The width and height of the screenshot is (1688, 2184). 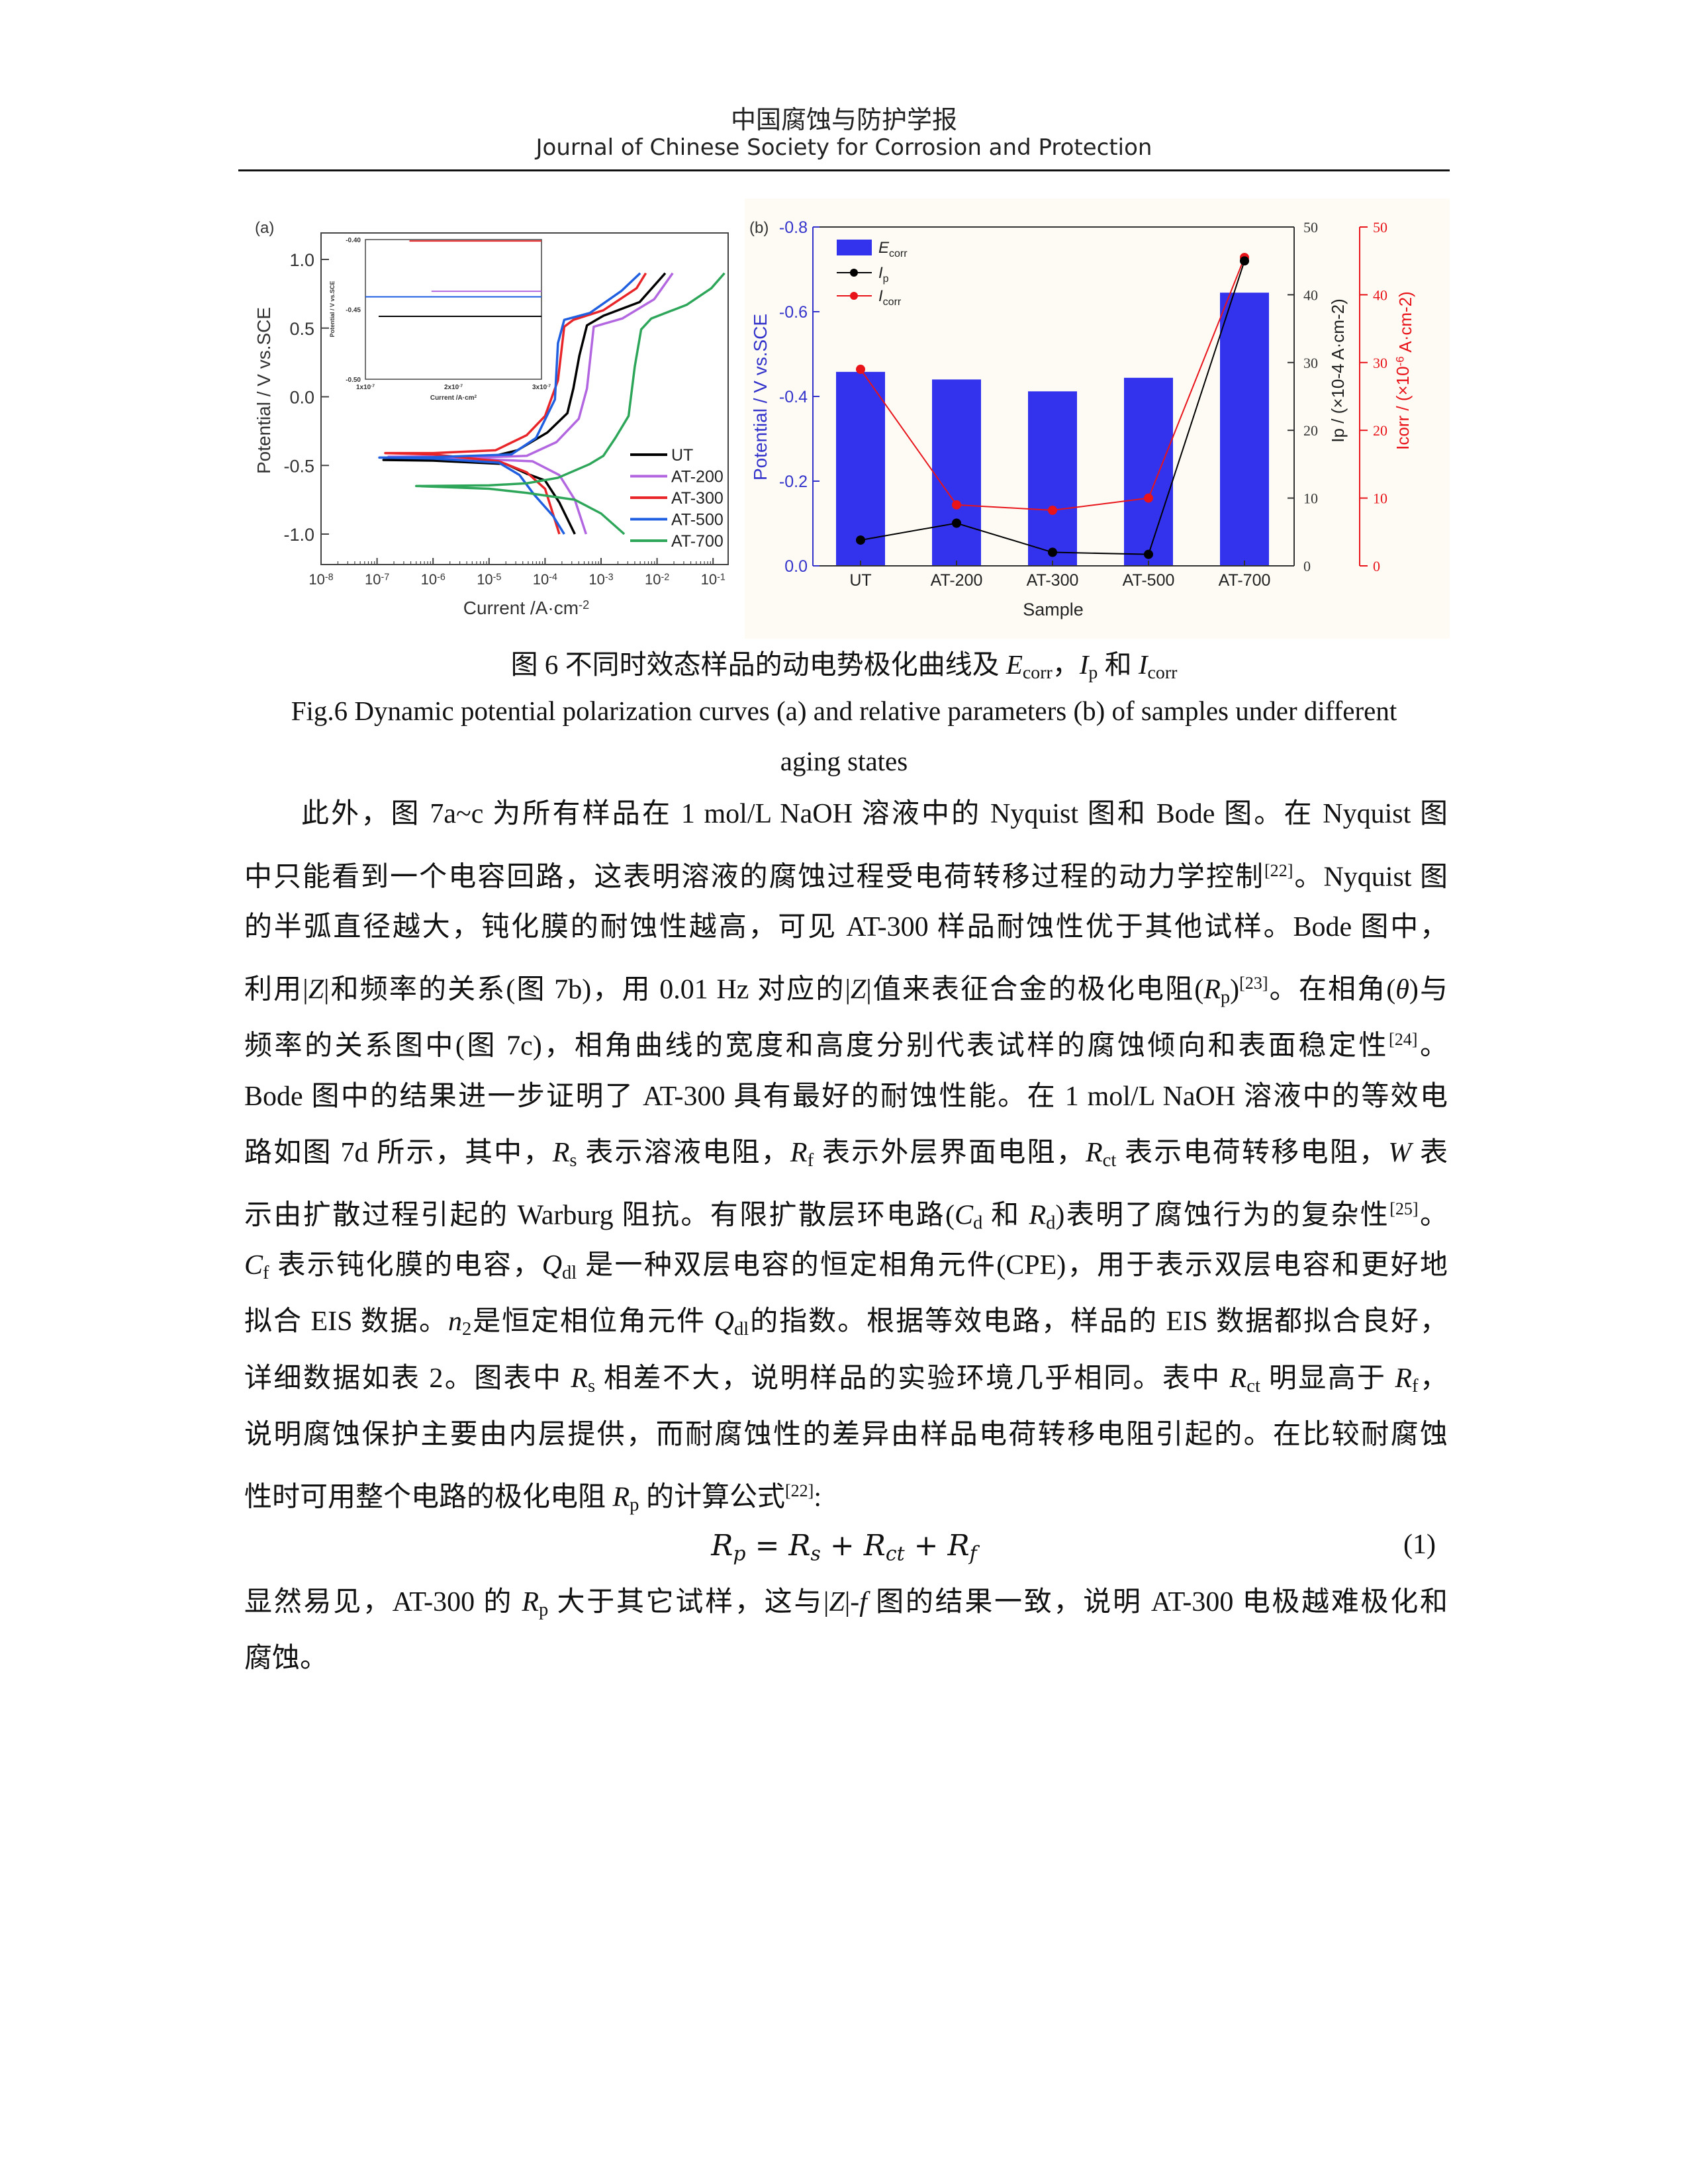 I want to click on text-run: 表示外层界面电阻，, so click(x=950, y=1153).